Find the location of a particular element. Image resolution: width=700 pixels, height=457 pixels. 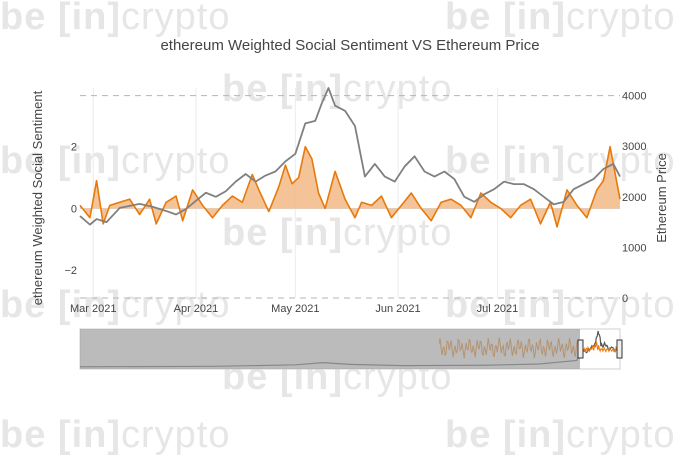

left-axis-tick-label: 0 is located at coordinates (74, 209).